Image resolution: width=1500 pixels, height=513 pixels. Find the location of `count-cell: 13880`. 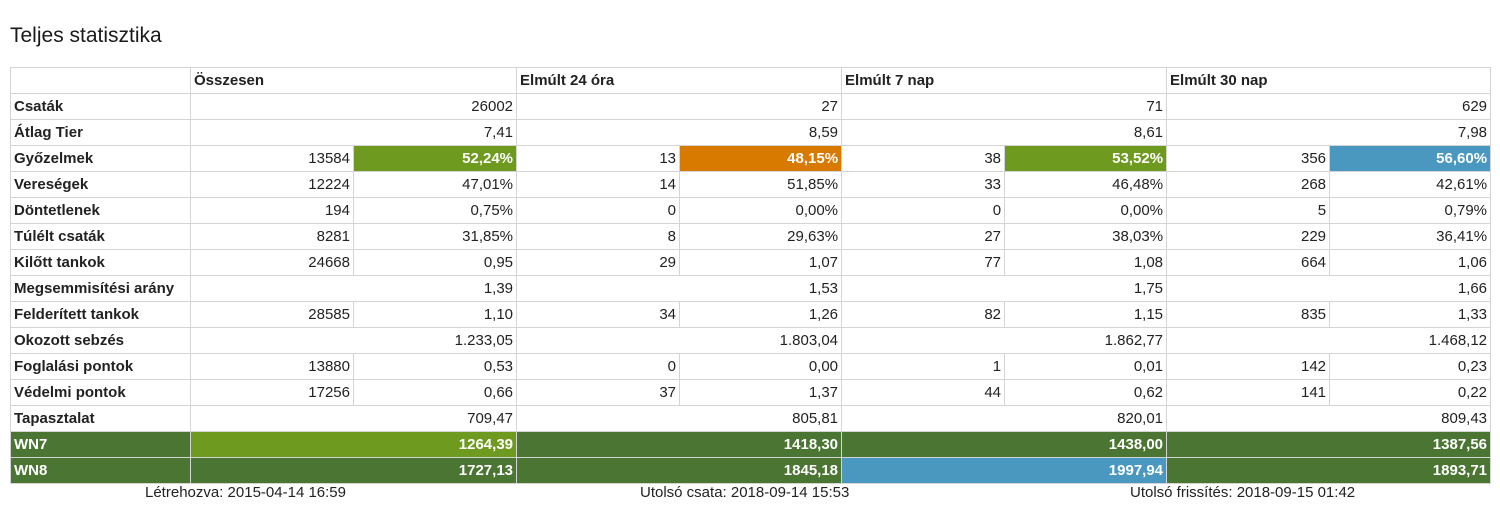

count-cell: 13880 is located at coordinates (272, 366).